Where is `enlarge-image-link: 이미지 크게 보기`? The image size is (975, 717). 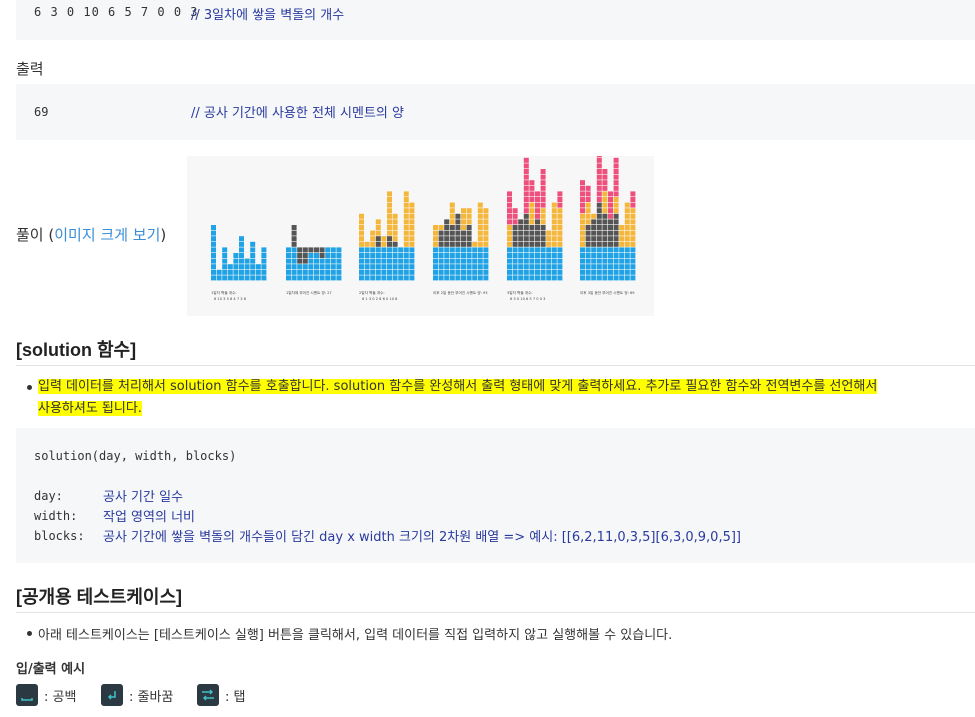
enlarge-image-link: 이미지 크게 보기 is located at coordinates (107, 235).